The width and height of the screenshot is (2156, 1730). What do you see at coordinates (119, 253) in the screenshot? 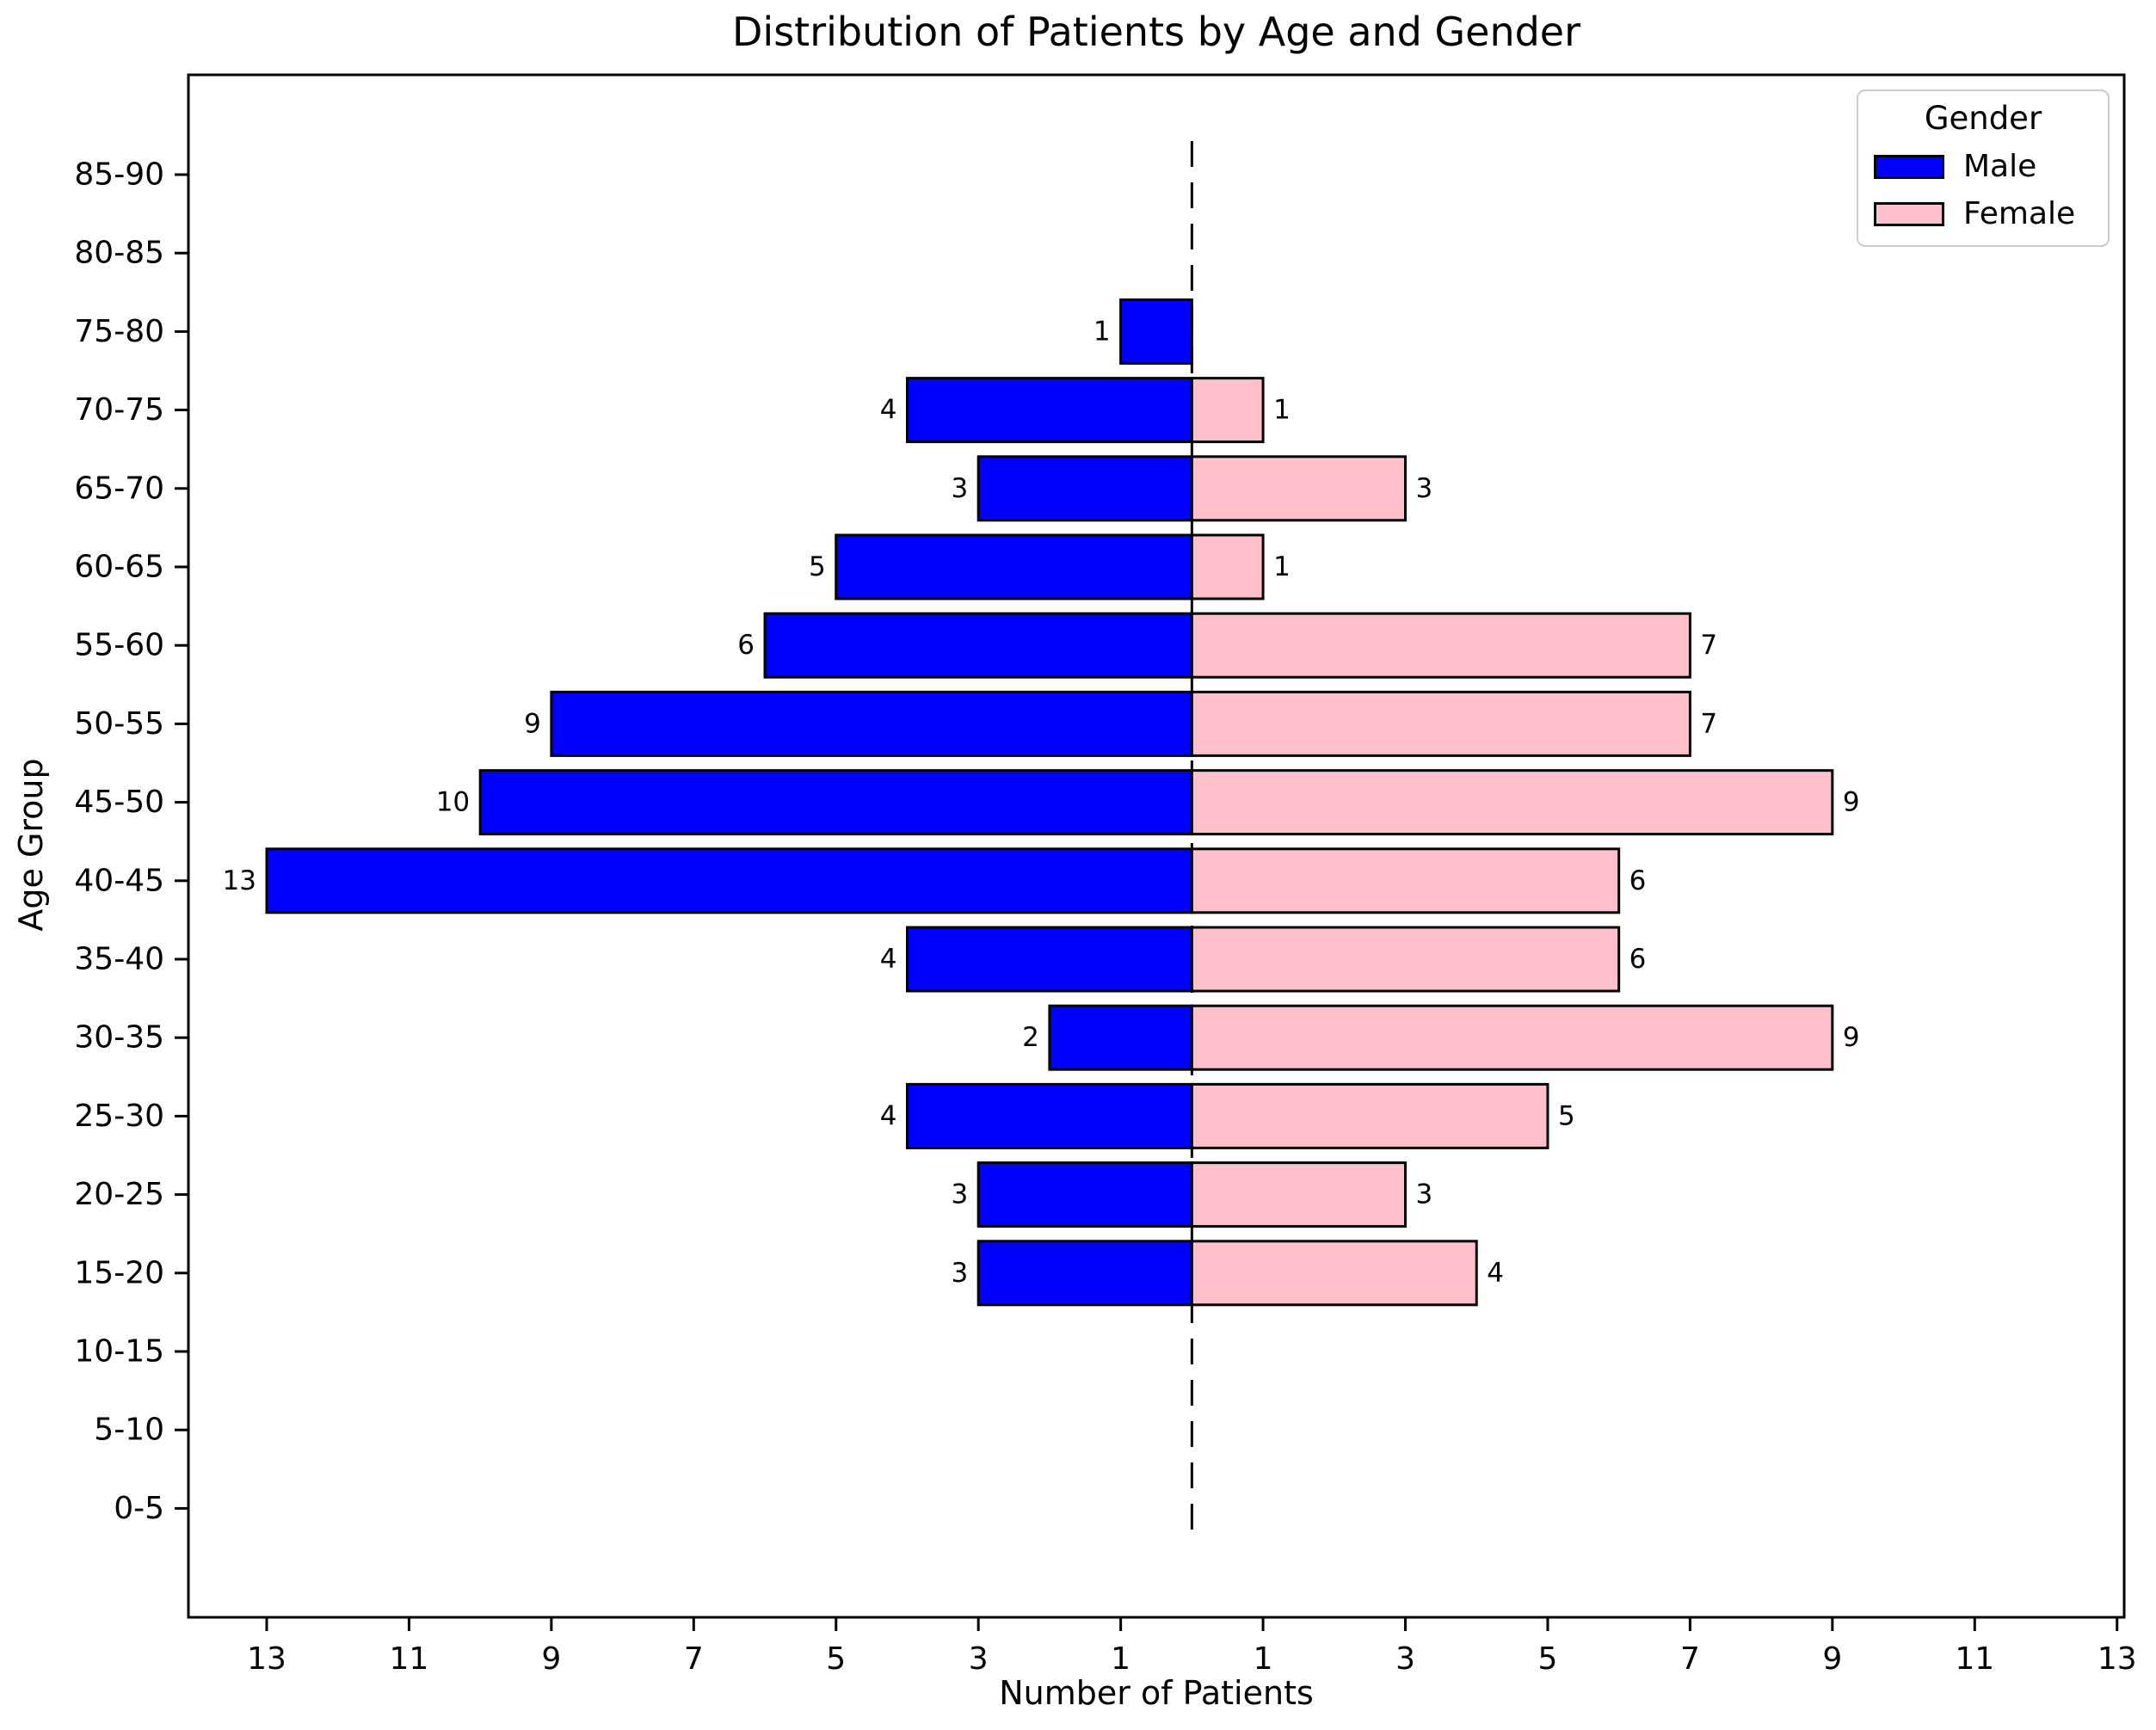
I see `y-tick-label-80-85: 80-85` at bounding box center [119, 253].